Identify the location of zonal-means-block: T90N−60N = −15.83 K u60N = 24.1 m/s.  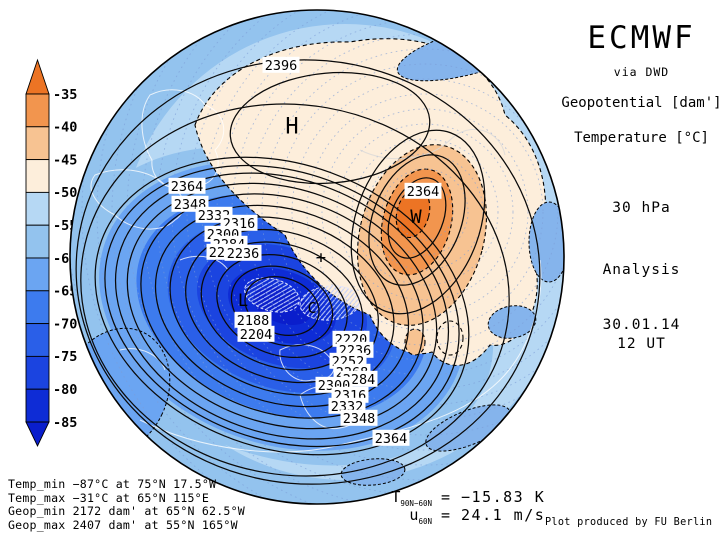
(452, 507).